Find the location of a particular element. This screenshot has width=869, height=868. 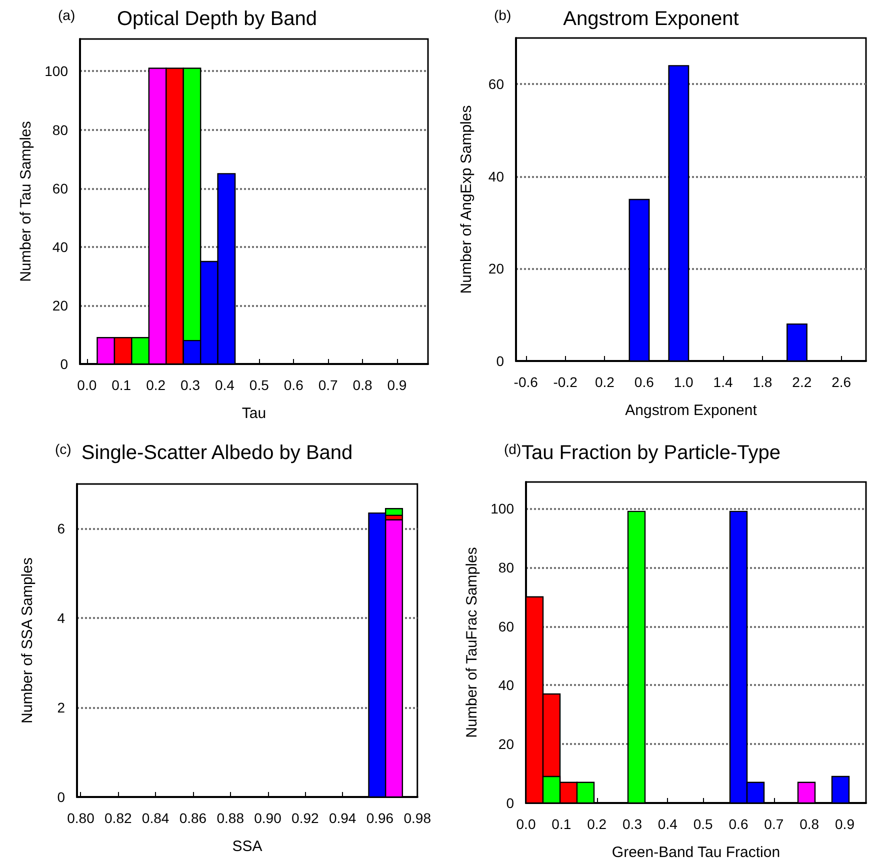

y-tick-label: 6 is located at coordinates (61, 528).